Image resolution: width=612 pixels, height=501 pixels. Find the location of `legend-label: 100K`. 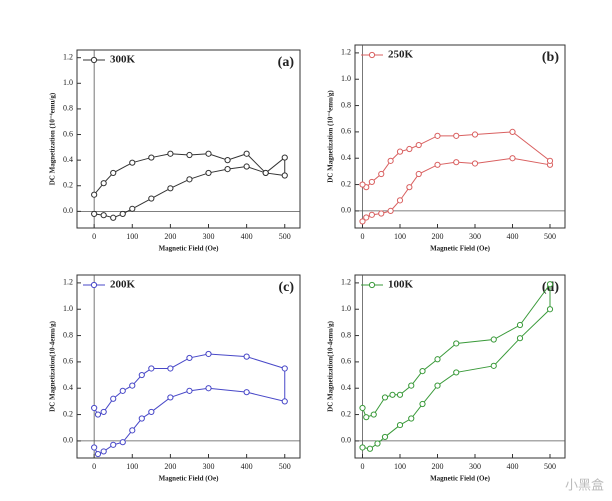

legend-label: 100K is located at coordinates (401, 285).